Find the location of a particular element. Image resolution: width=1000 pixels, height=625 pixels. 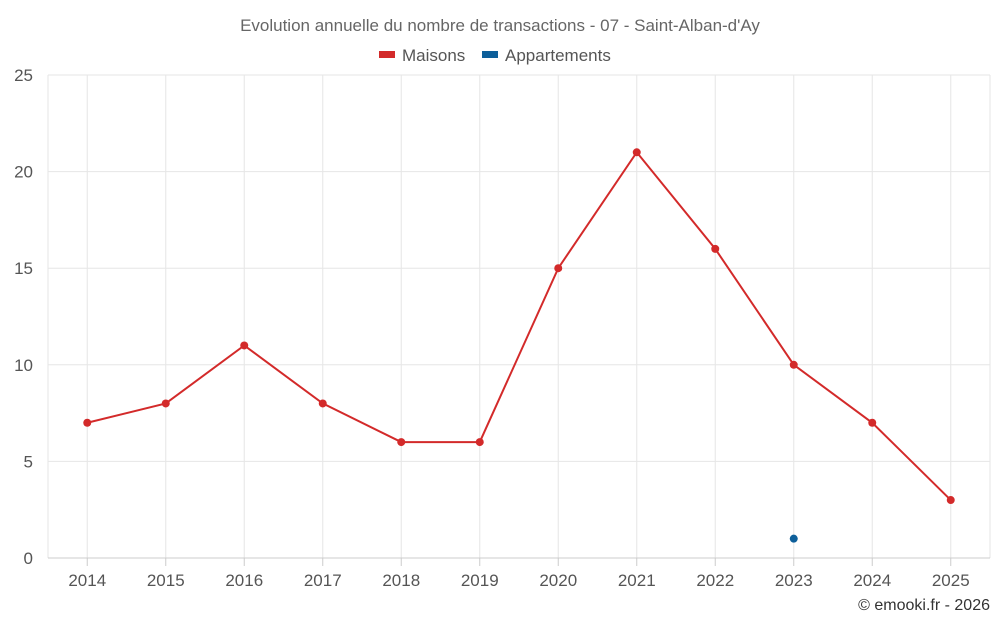

legend-swatch-maisons is located at coordinates (387, 54).